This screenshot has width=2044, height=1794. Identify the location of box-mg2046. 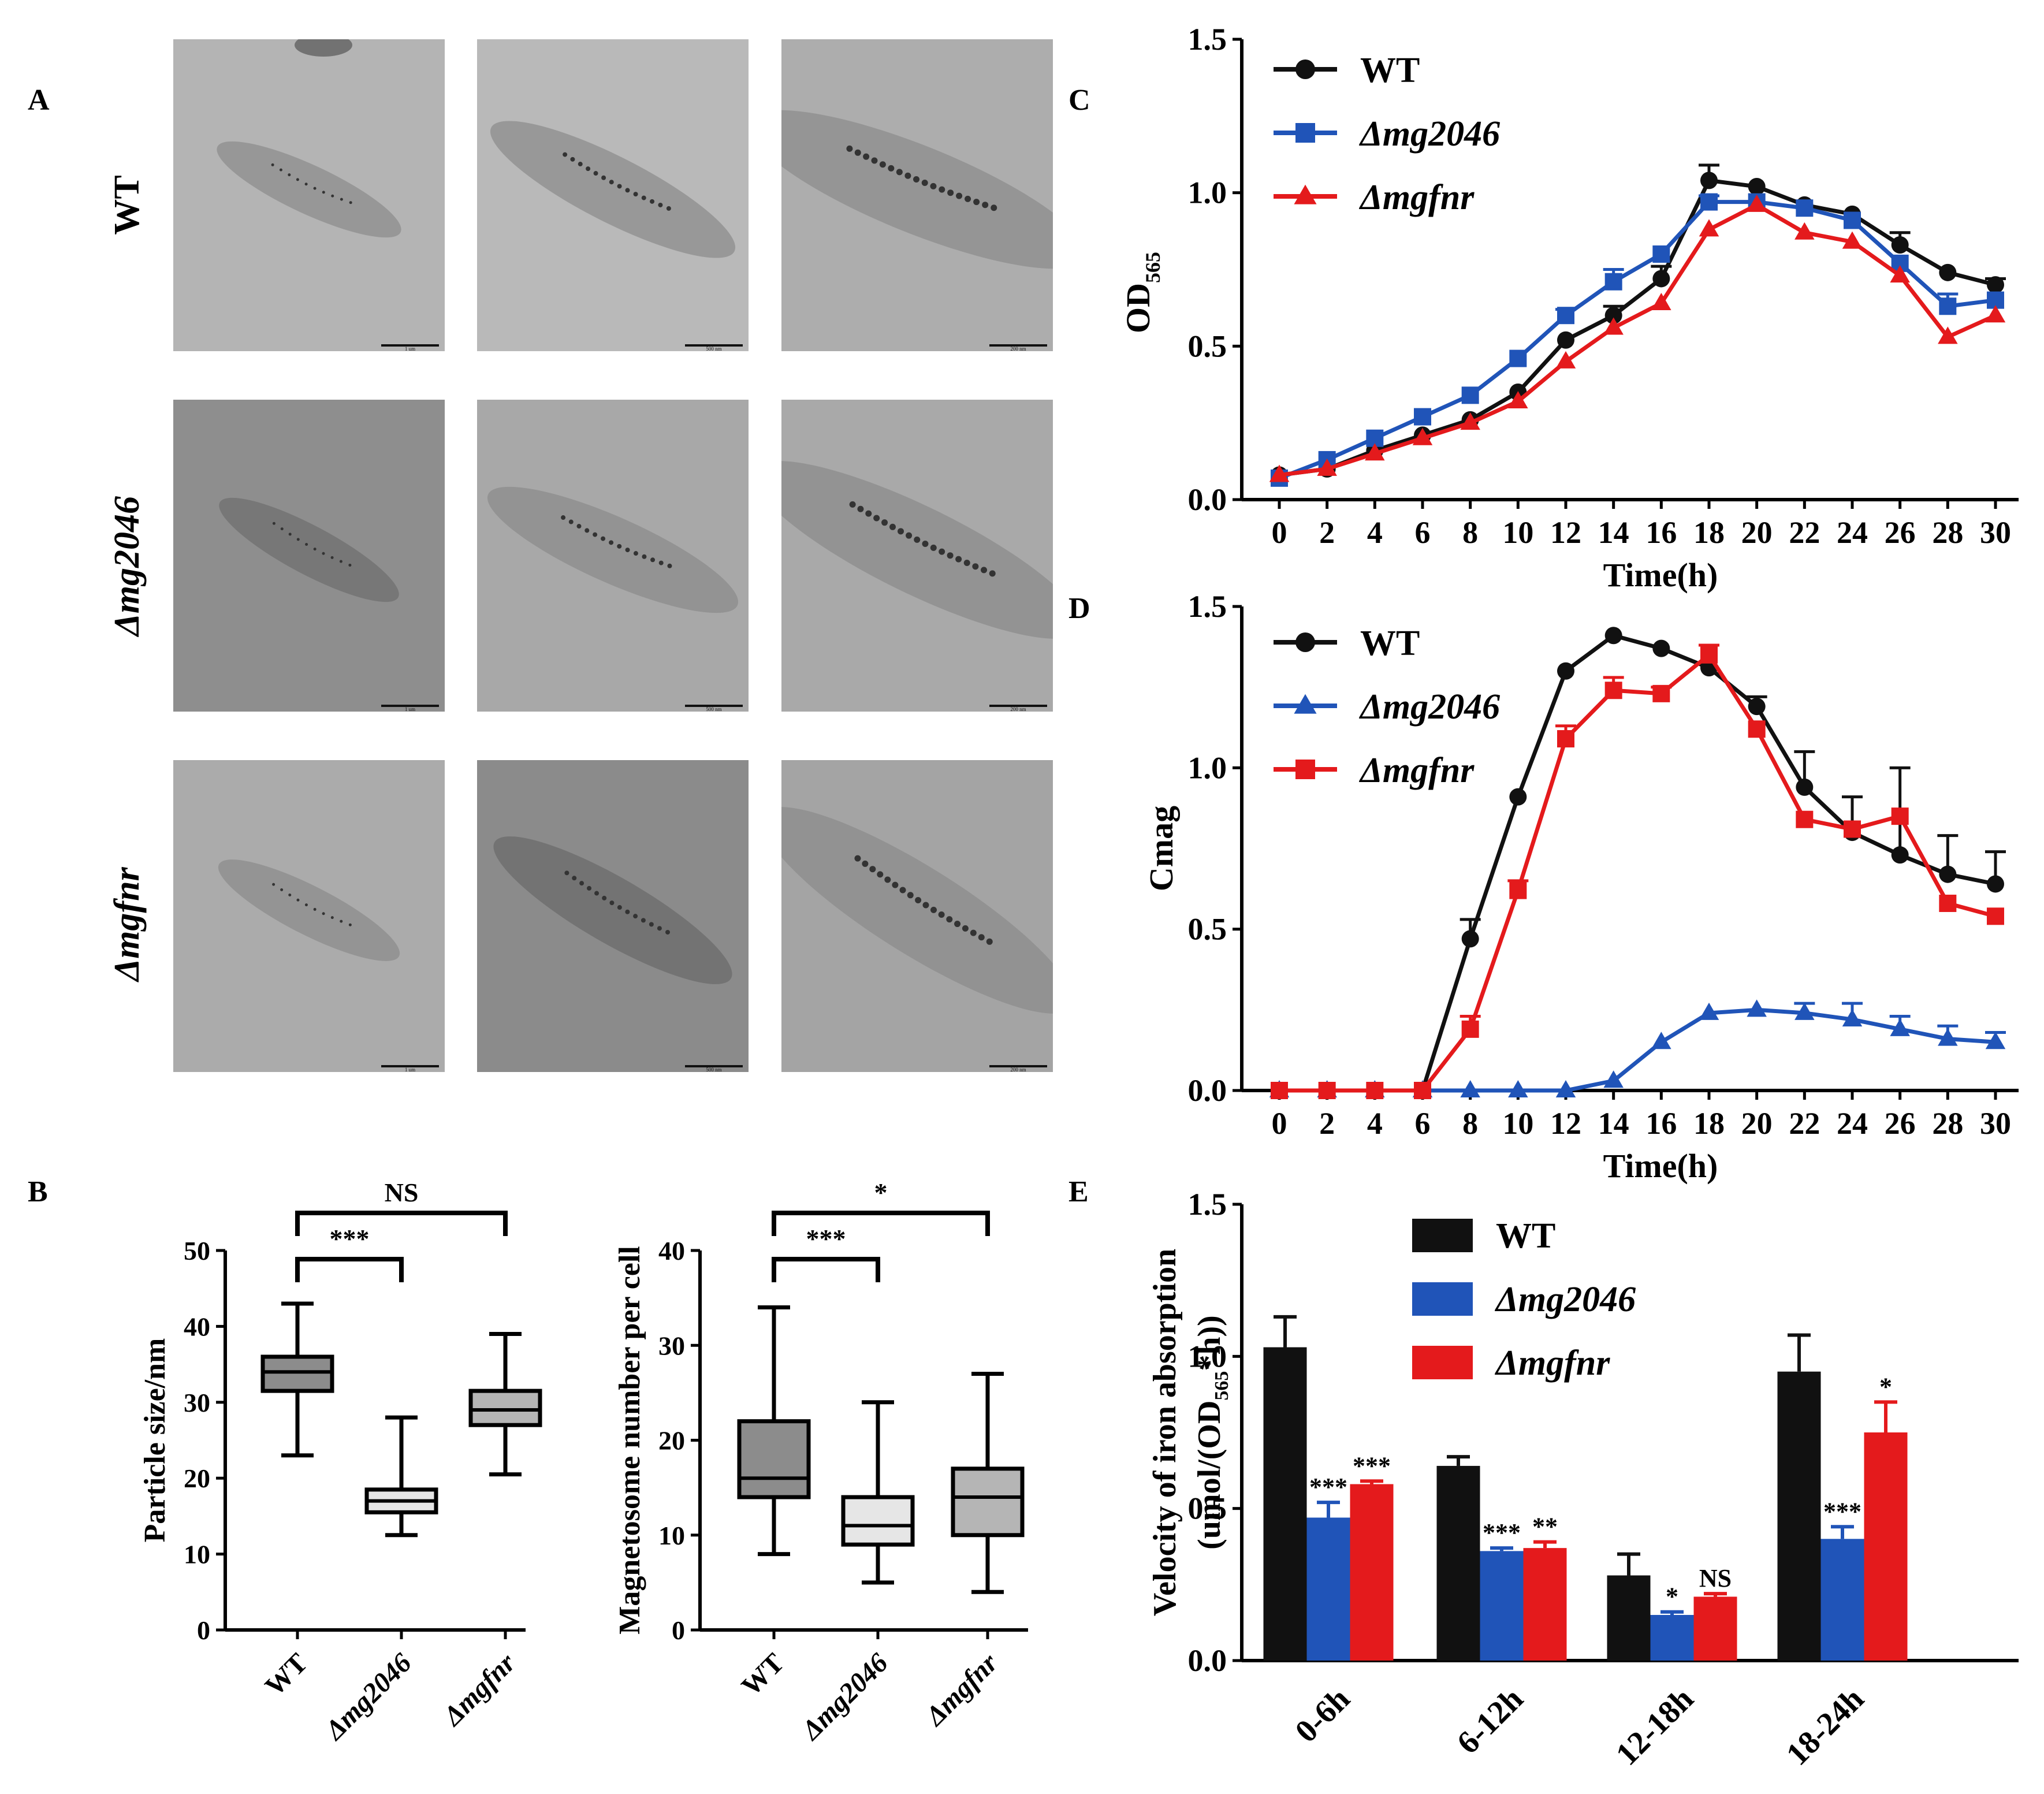
(878, 1521).